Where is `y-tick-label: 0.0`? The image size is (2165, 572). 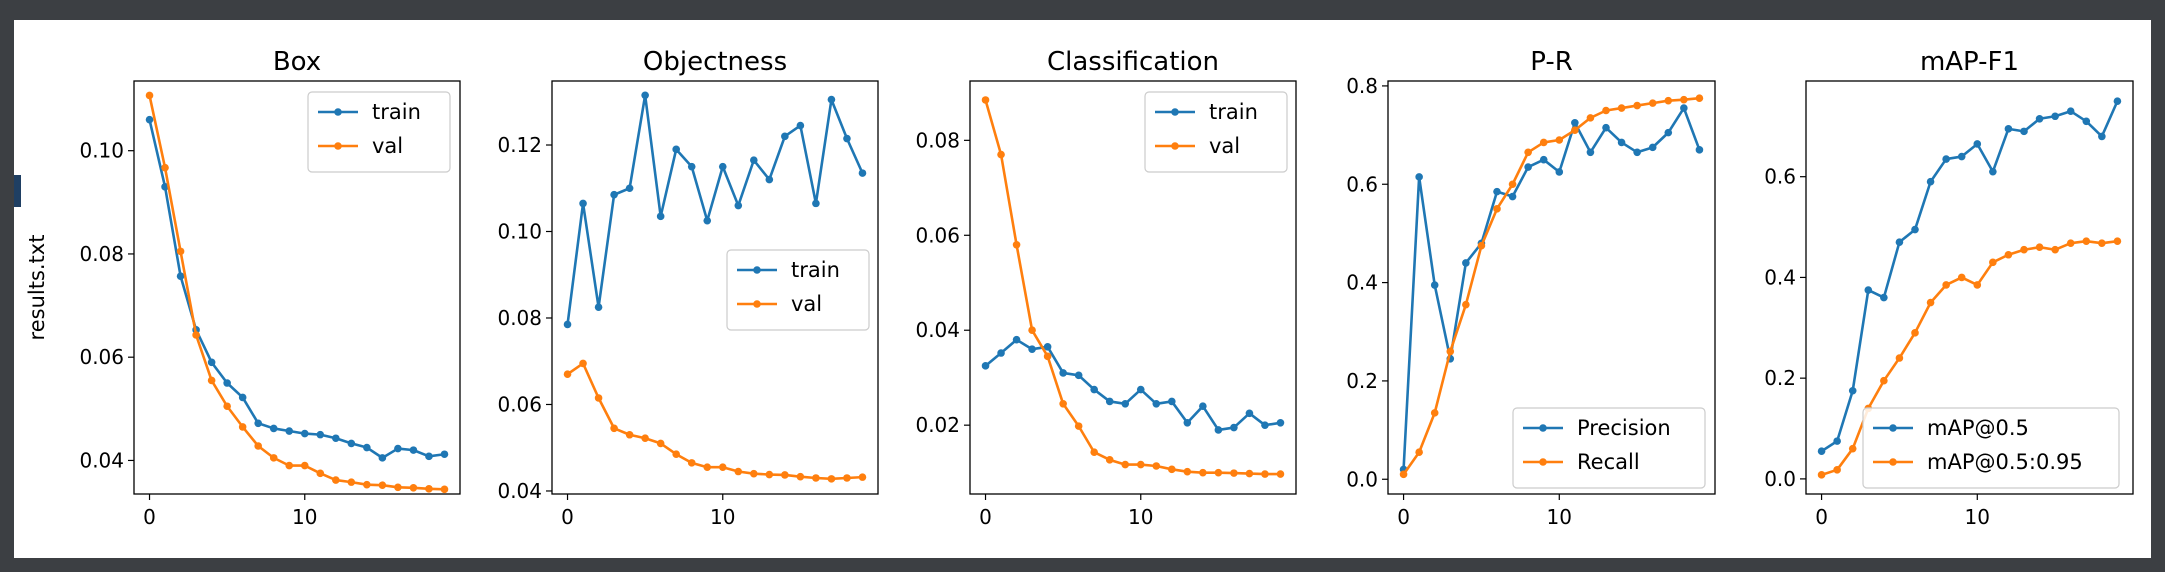
y-tick-label: 0.0 is located at coordinates (1362, 479).